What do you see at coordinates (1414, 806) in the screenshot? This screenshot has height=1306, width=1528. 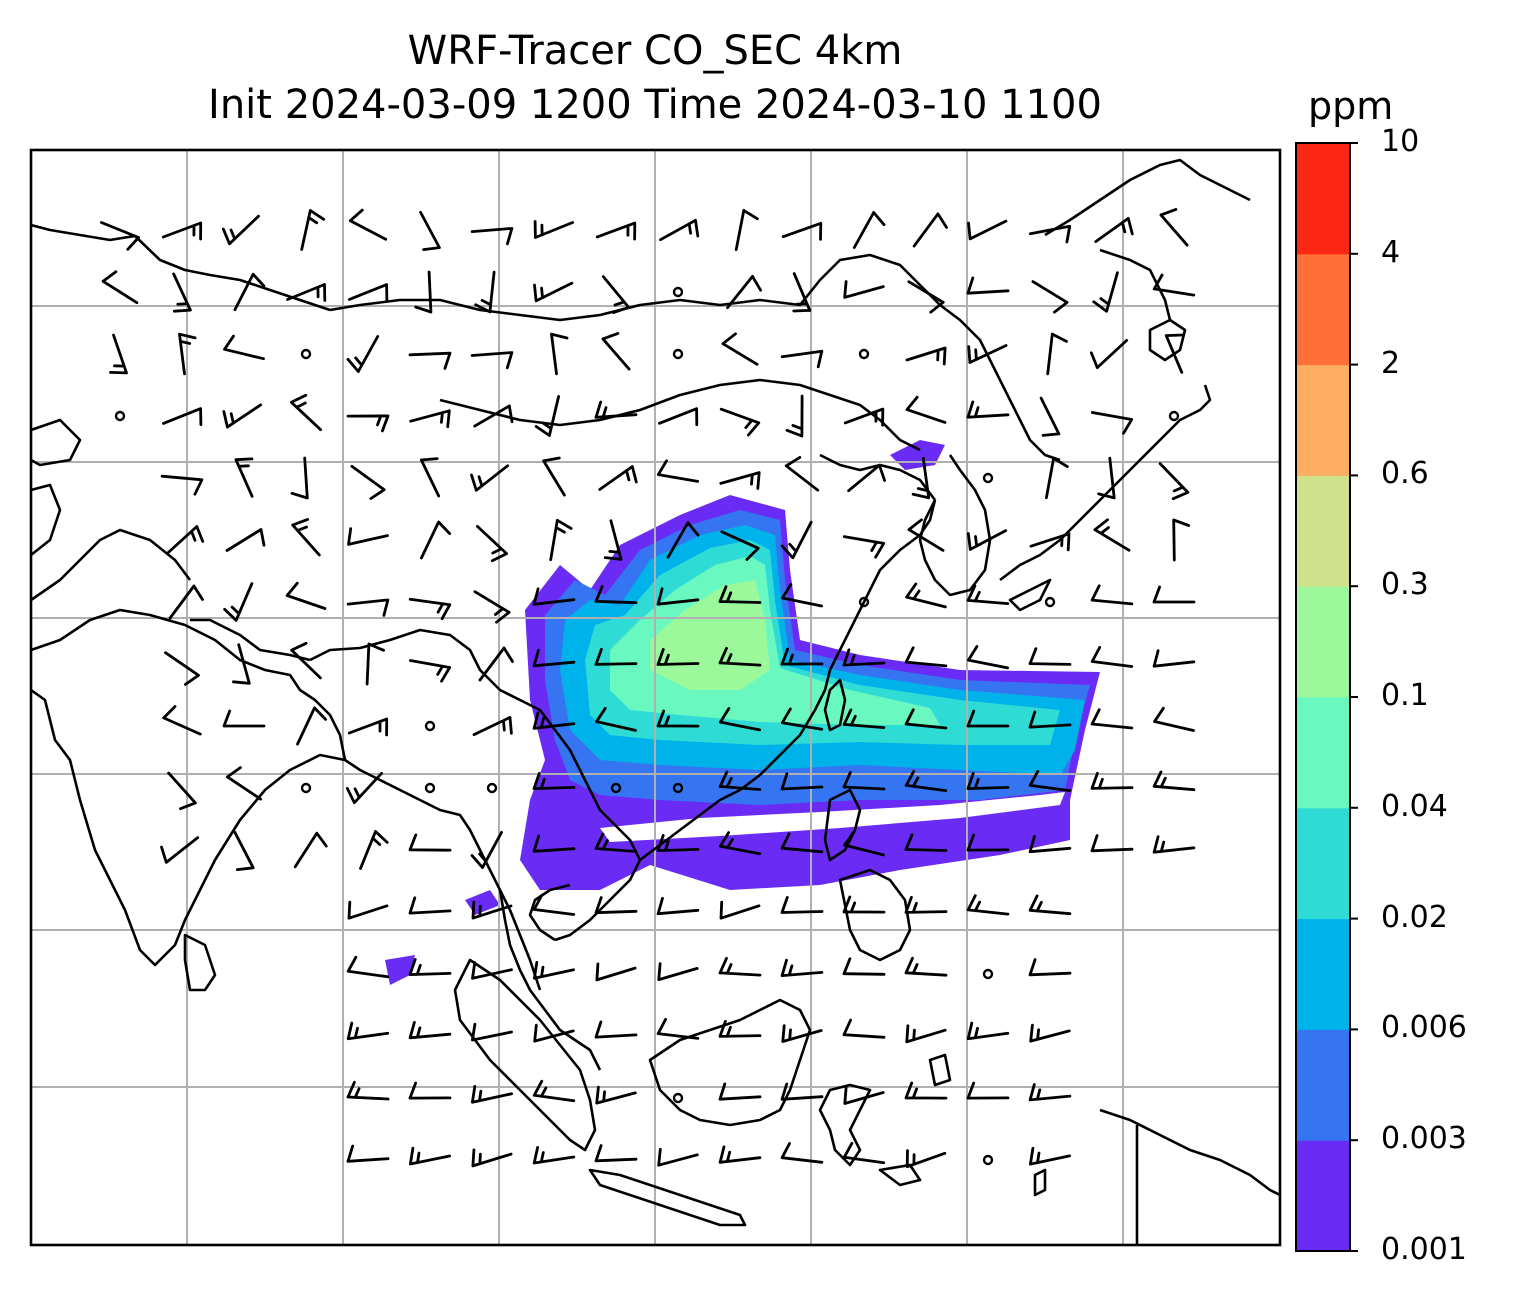 I see `colorbar-tick-label: 0.04` at bounding box center [1414, 806].